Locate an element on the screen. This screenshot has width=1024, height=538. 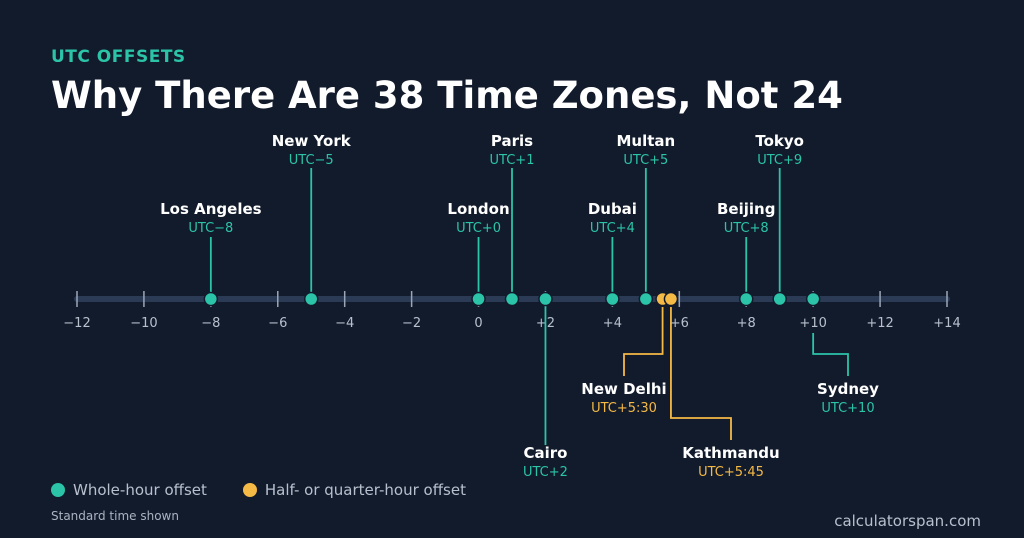
legend-item-fractional: Half- or quarter-hour offset is located at coordinates (354, 490).